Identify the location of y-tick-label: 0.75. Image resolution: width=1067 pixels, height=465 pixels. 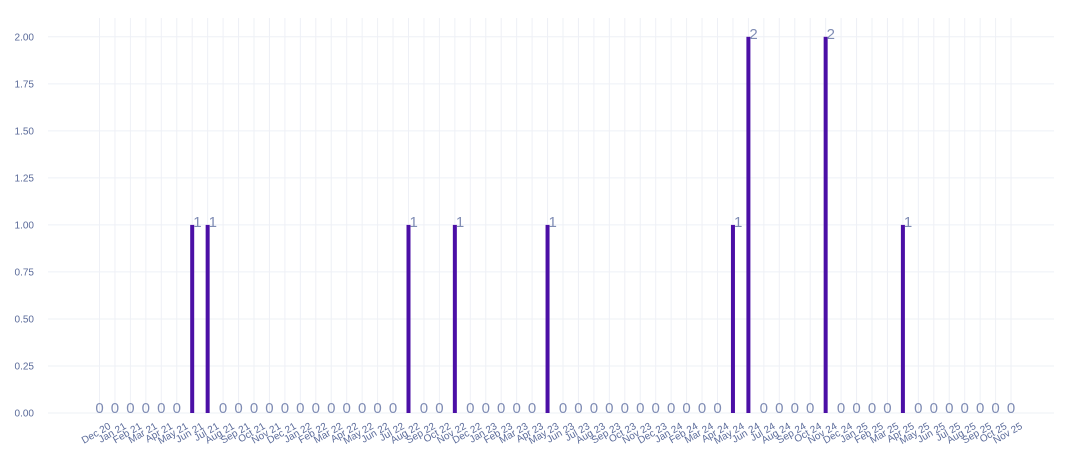
(25, 272).